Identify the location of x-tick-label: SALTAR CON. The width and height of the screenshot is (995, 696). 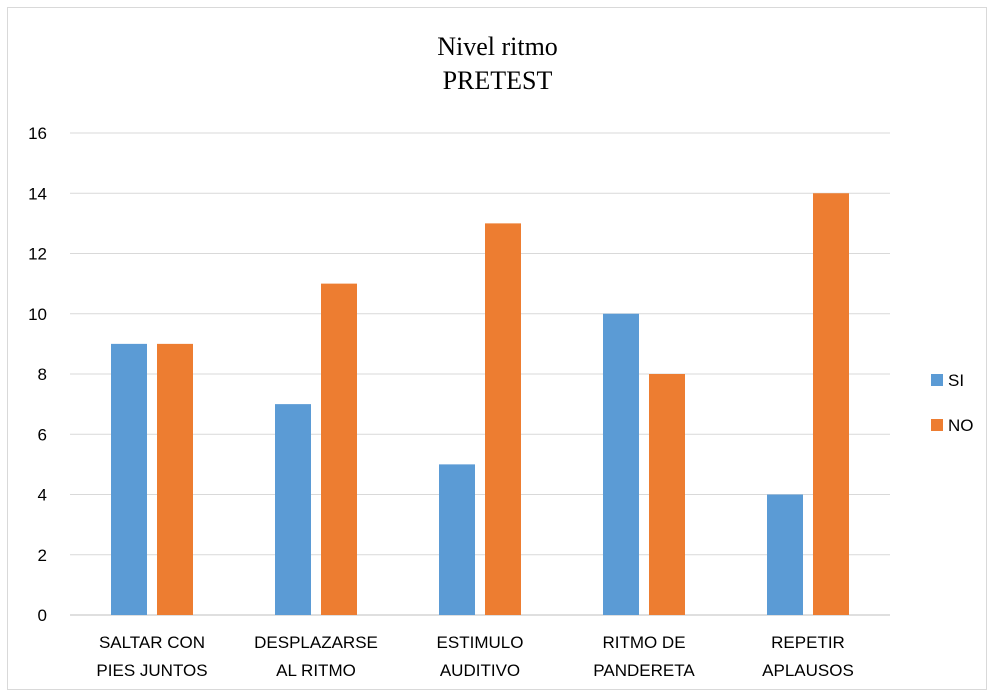
(152, 642).